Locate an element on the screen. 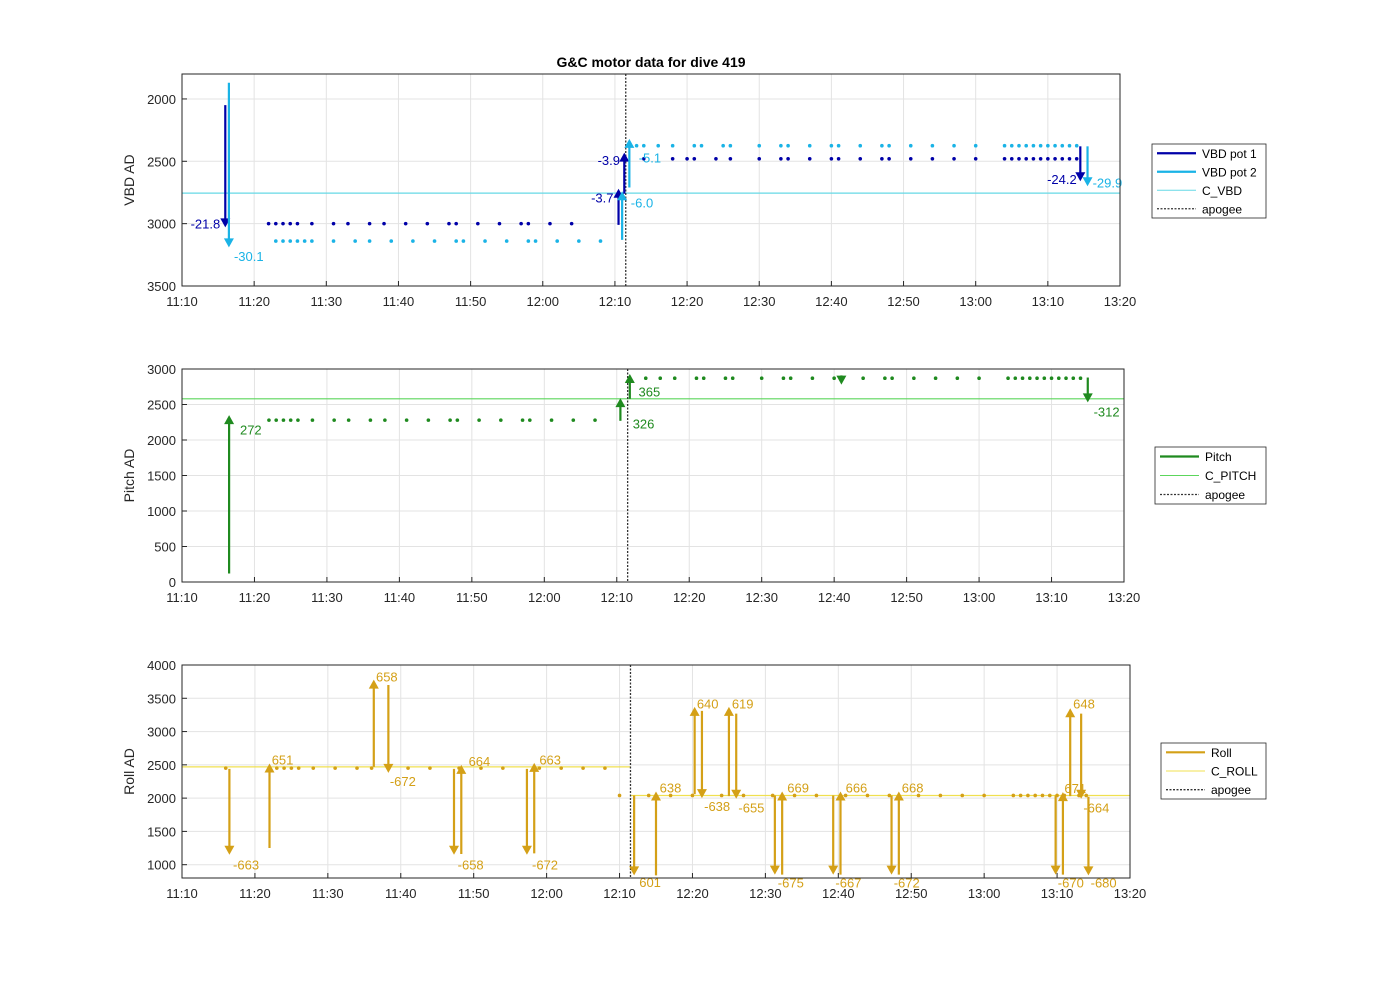  y-axis-label: Pitch AD is located at coordinates (129, 476).